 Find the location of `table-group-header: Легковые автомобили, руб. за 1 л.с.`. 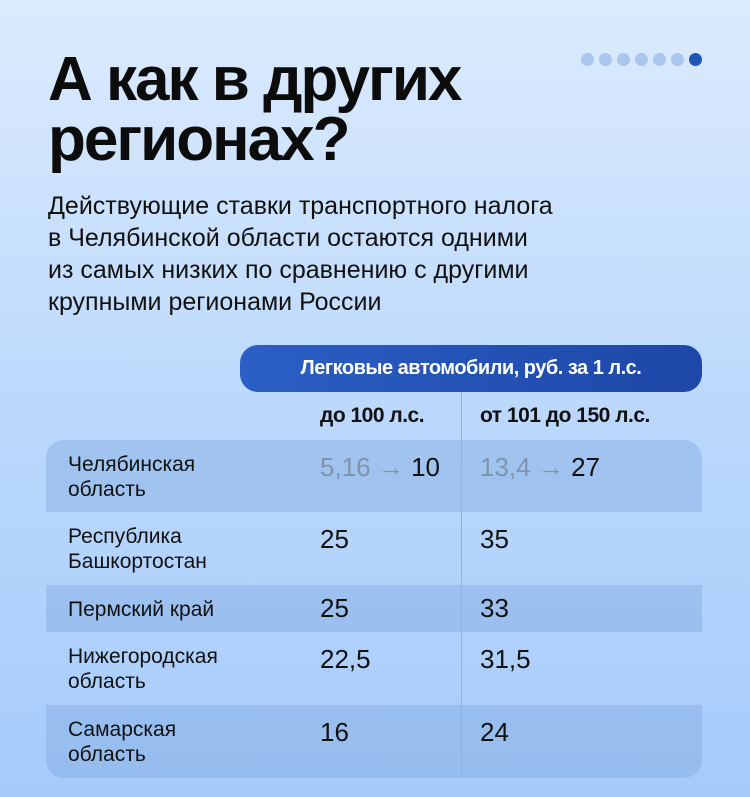

table-group-header: Легковые автомобили, руб. за 1 л.с. is located at coordinates (471, 368).